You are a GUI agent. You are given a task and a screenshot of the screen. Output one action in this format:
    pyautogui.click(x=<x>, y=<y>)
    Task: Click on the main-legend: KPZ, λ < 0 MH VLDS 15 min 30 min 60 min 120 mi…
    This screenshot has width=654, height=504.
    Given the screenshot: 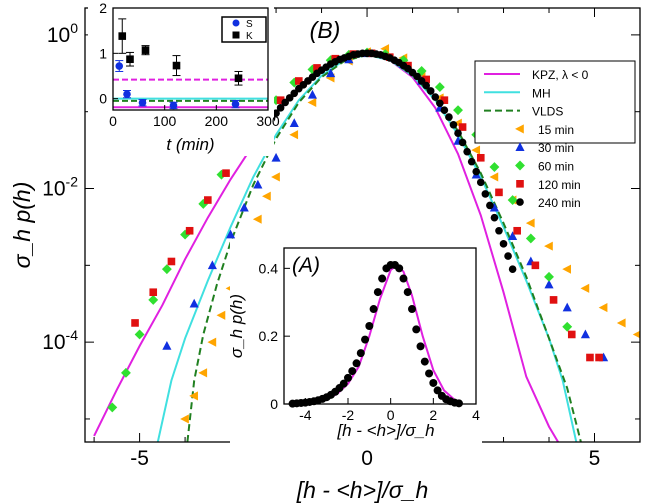 What is the action you would take?
    pyautogui.click(x=555, y=135)
    